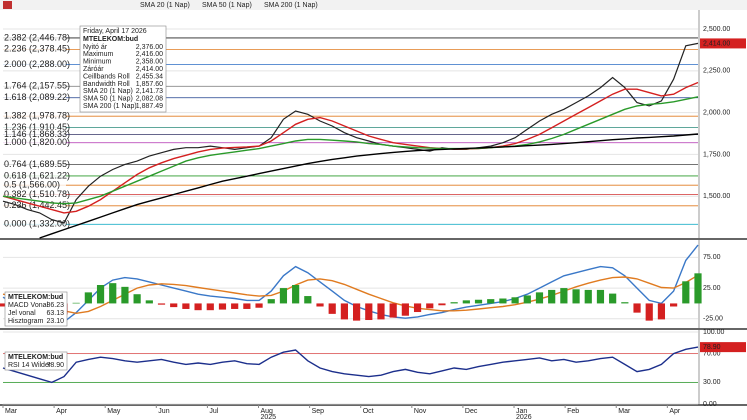 This screenshot has width=747, height=420. What do you see at coordinates (712, 257) in the screenshot?
I see `y-tick-label: 75.00` at bounding box center [712, 257].